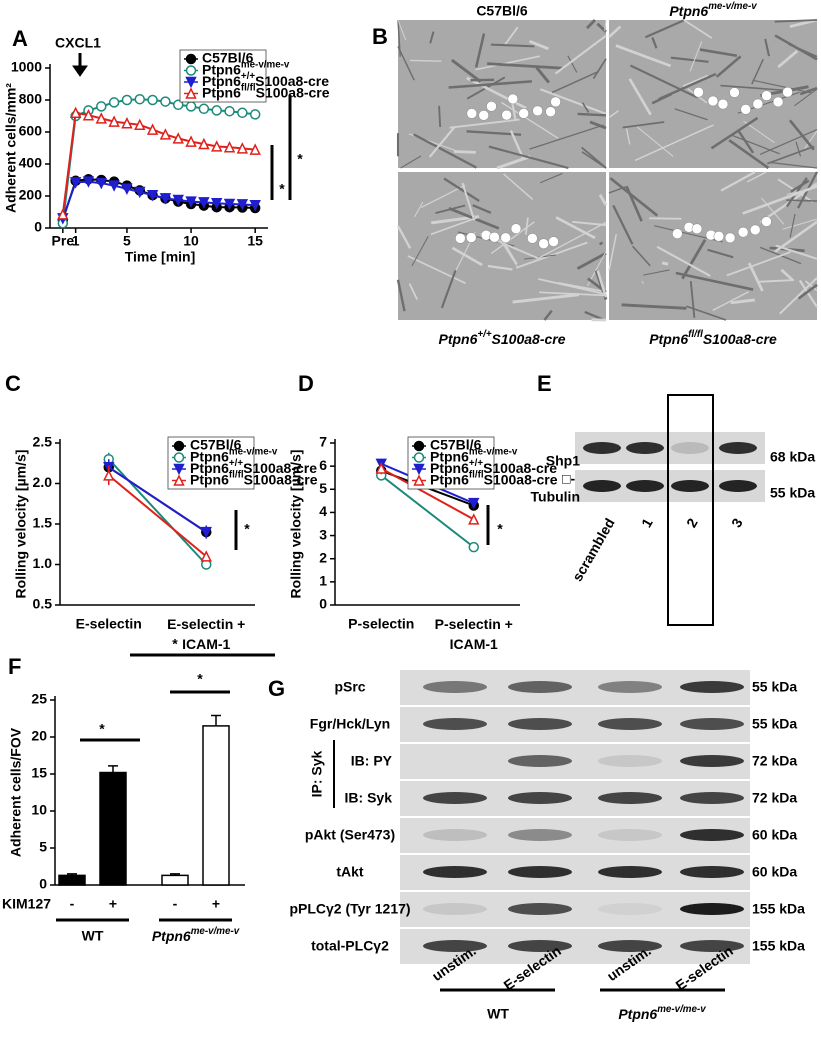  Describe the element at coordinates (774, 872) in the screenshot. I see `blot-size: 60 kDa` at that location.